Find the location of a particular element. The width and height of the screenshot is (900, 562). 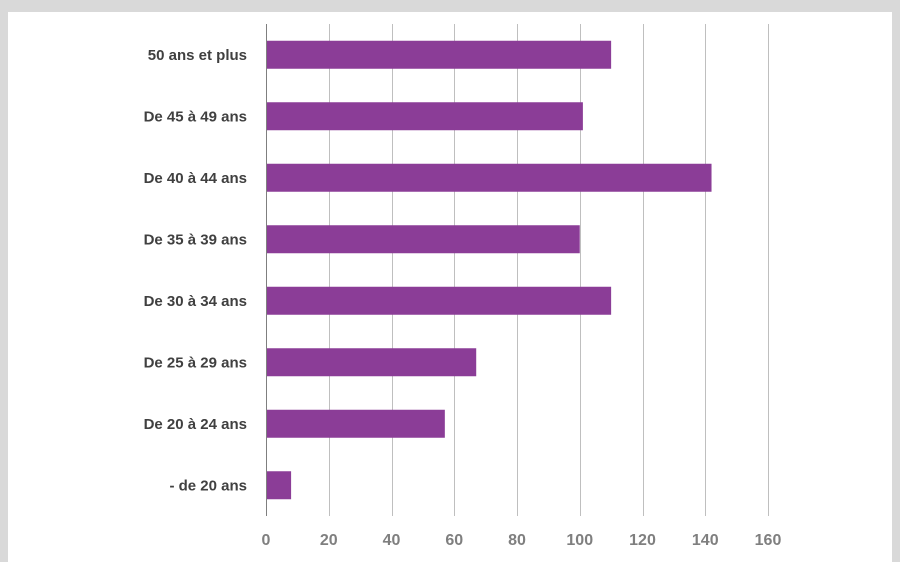

x-tick-label-2: 40 is located at coordinates (392, 540).